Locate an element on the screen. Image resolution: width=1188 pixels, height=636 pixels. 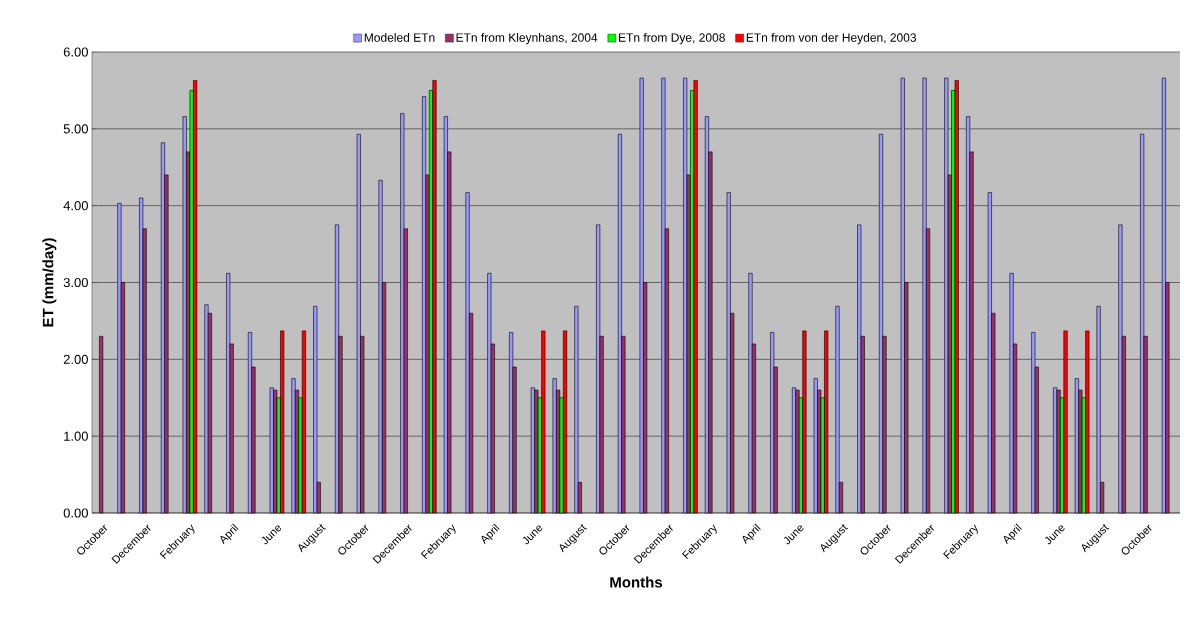
bar is located at coordinates (797, 451).